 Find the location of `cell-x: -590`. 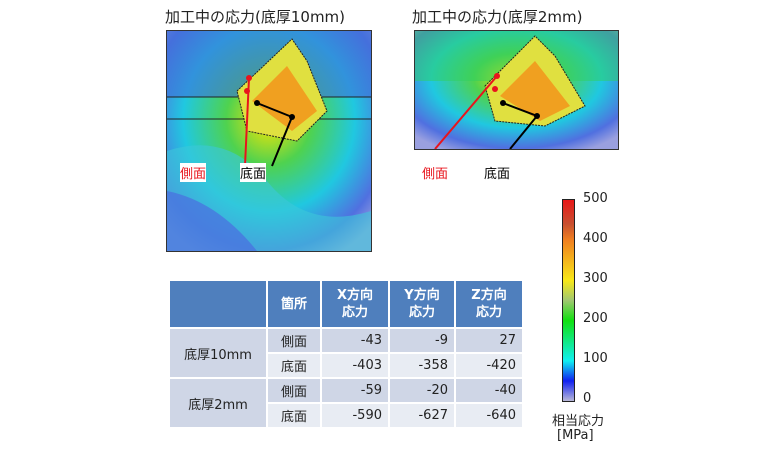

cell-x: -590 is located at coordinates (355, 415).